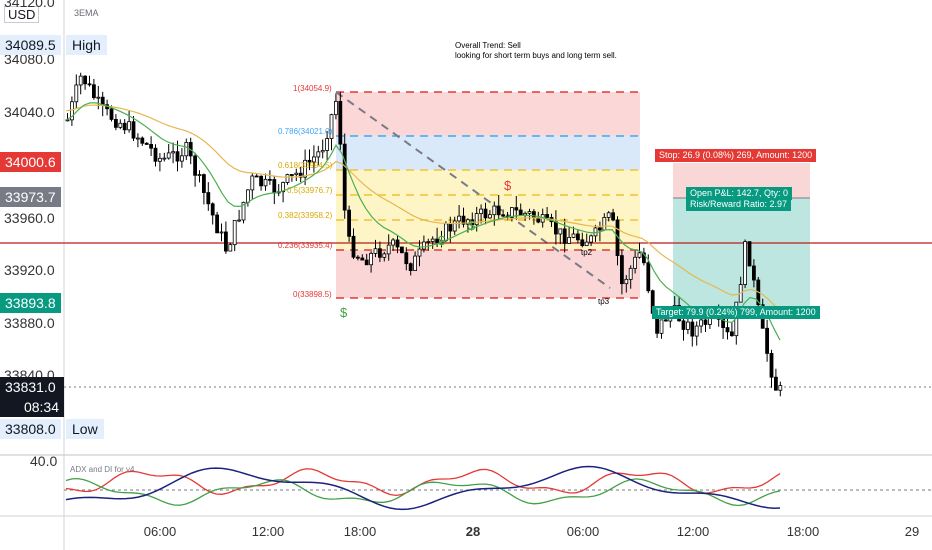  What do you see at coordinates (30, 162) in the screenshot?
I see `red-level-tag: 34000.6` at bounding box center [30, 162].